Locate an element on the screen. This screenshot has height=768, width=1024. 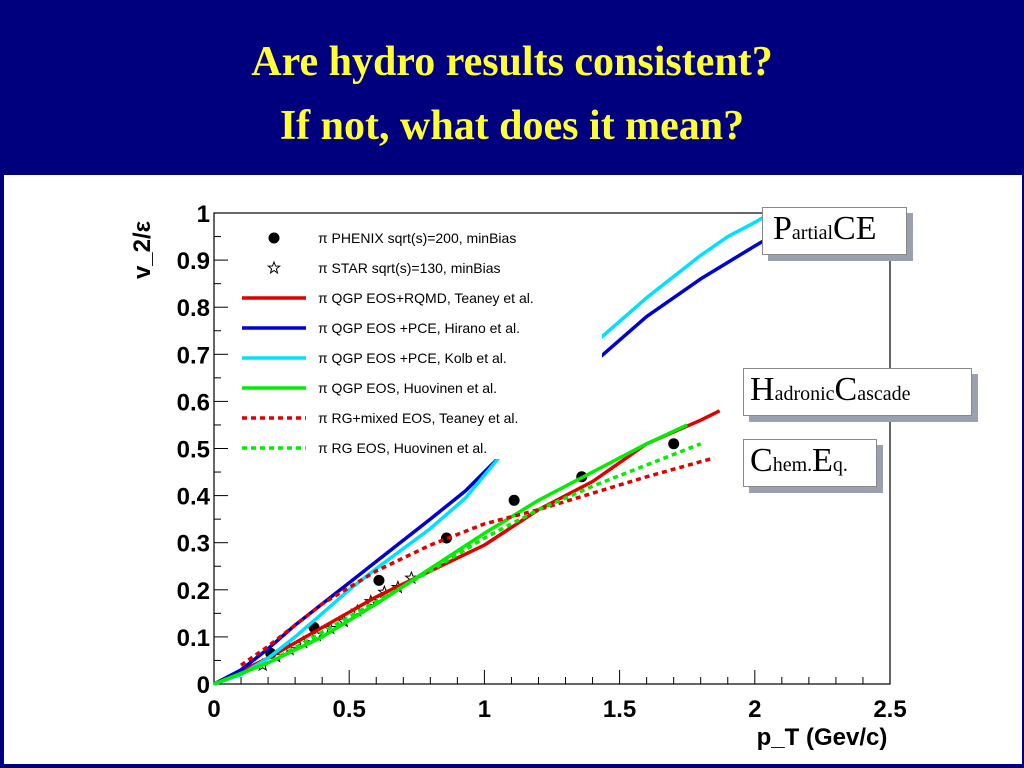
x-tick-label: 1 is located at coordinates (484, 709).